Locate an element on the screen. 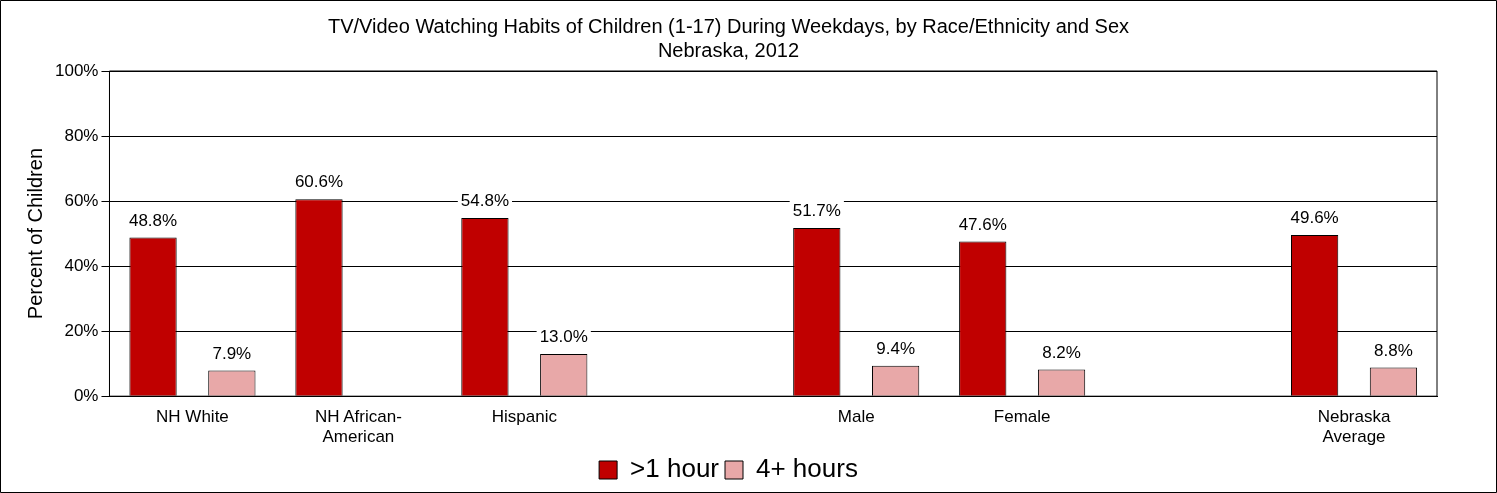 This screenshot has height=493, width=1497. chart-title: TV/Video Watching Habits of Children (1-17) During Weekdays, by Race/Ethnicity and Sex Nebraska, 2012 is located at coordinates (728, 37).